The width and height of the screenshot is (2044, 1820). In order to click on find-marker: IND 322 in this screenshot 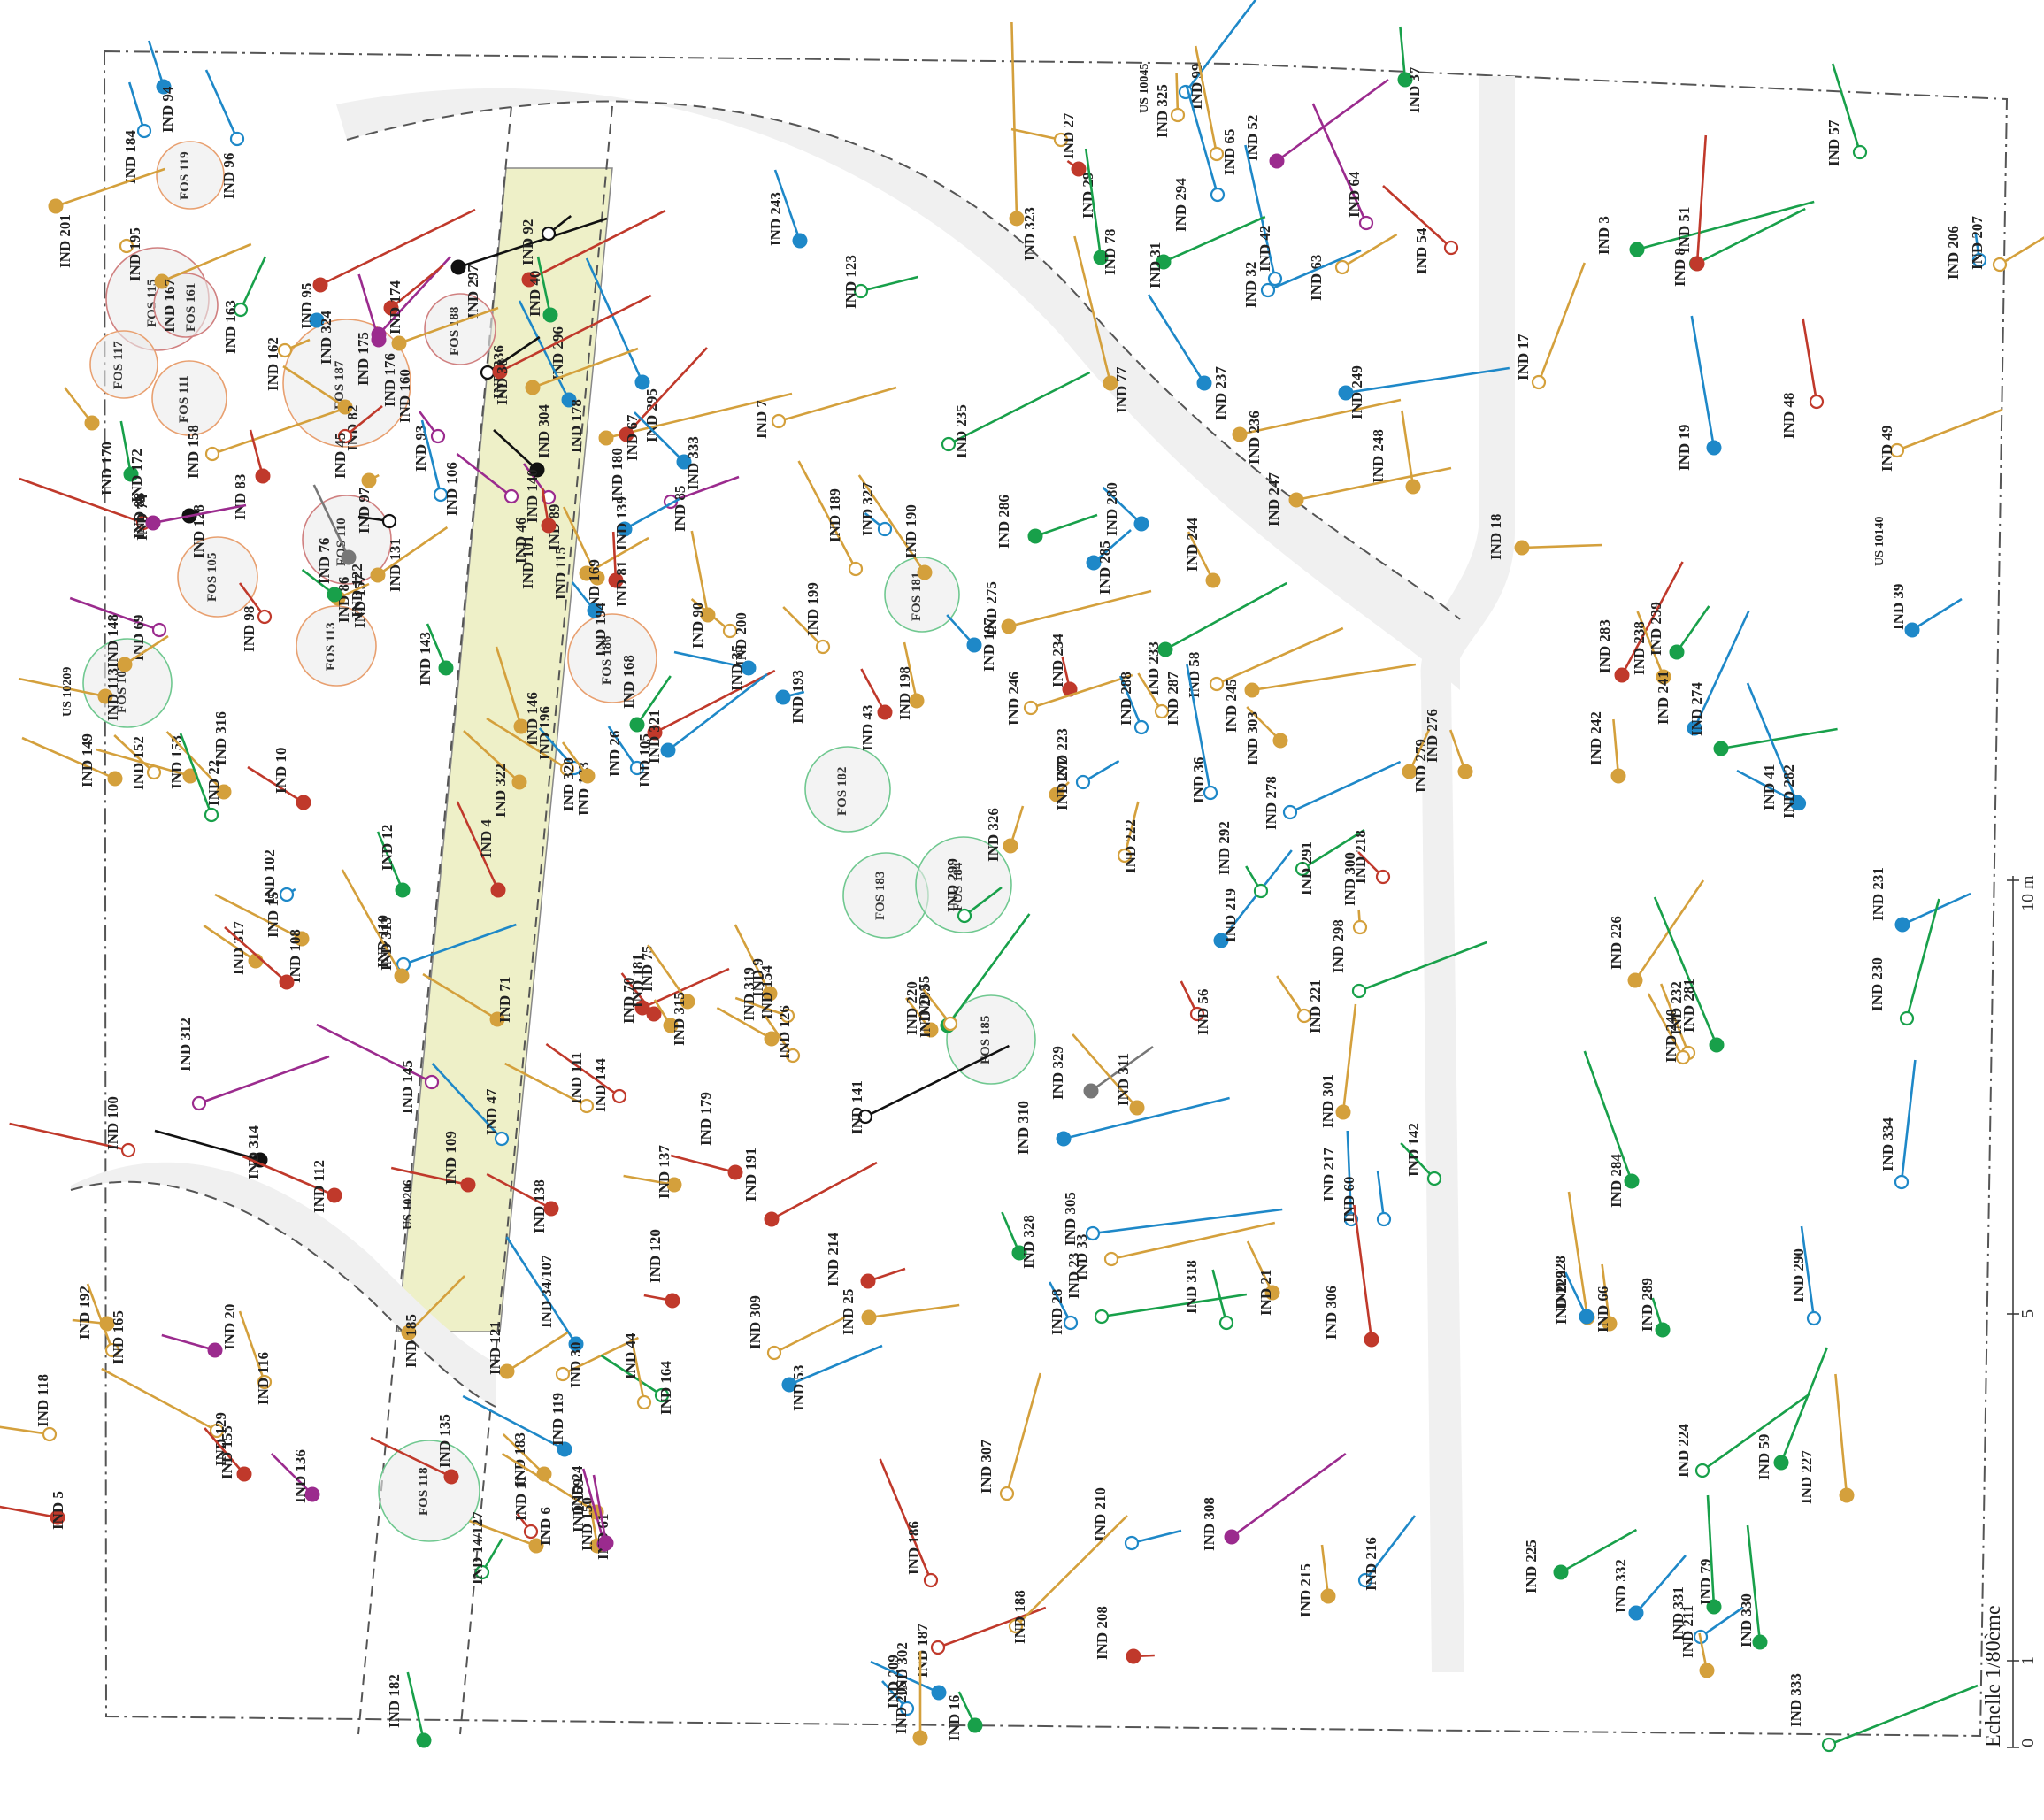, I will do `click(495, 774)`.